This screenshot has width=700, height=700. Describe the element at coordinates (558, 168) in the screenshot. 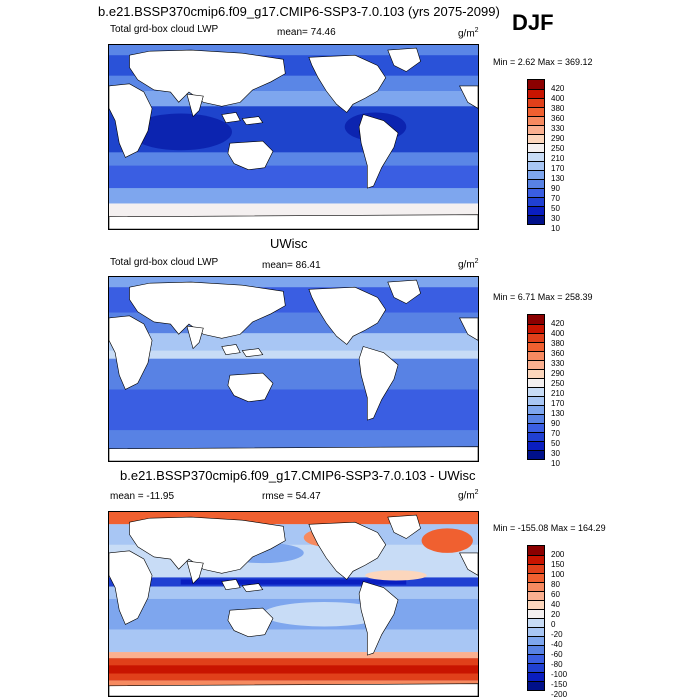

I see `colorbar-label: 170` at that location.